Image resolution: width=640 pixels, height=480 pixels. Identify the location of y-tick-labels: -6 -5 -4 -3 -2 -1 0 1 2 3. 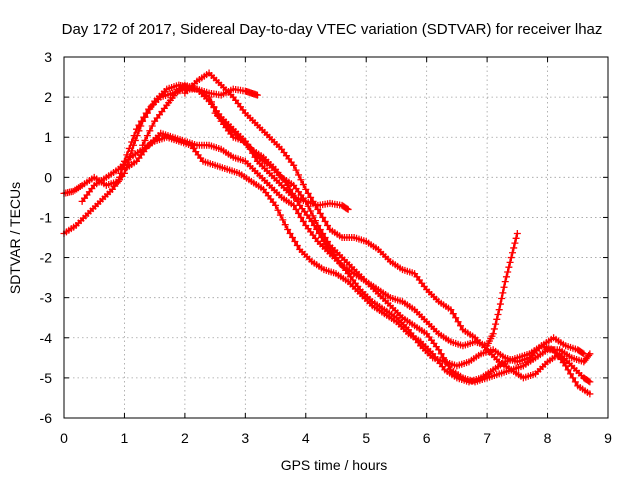
(46, 237).